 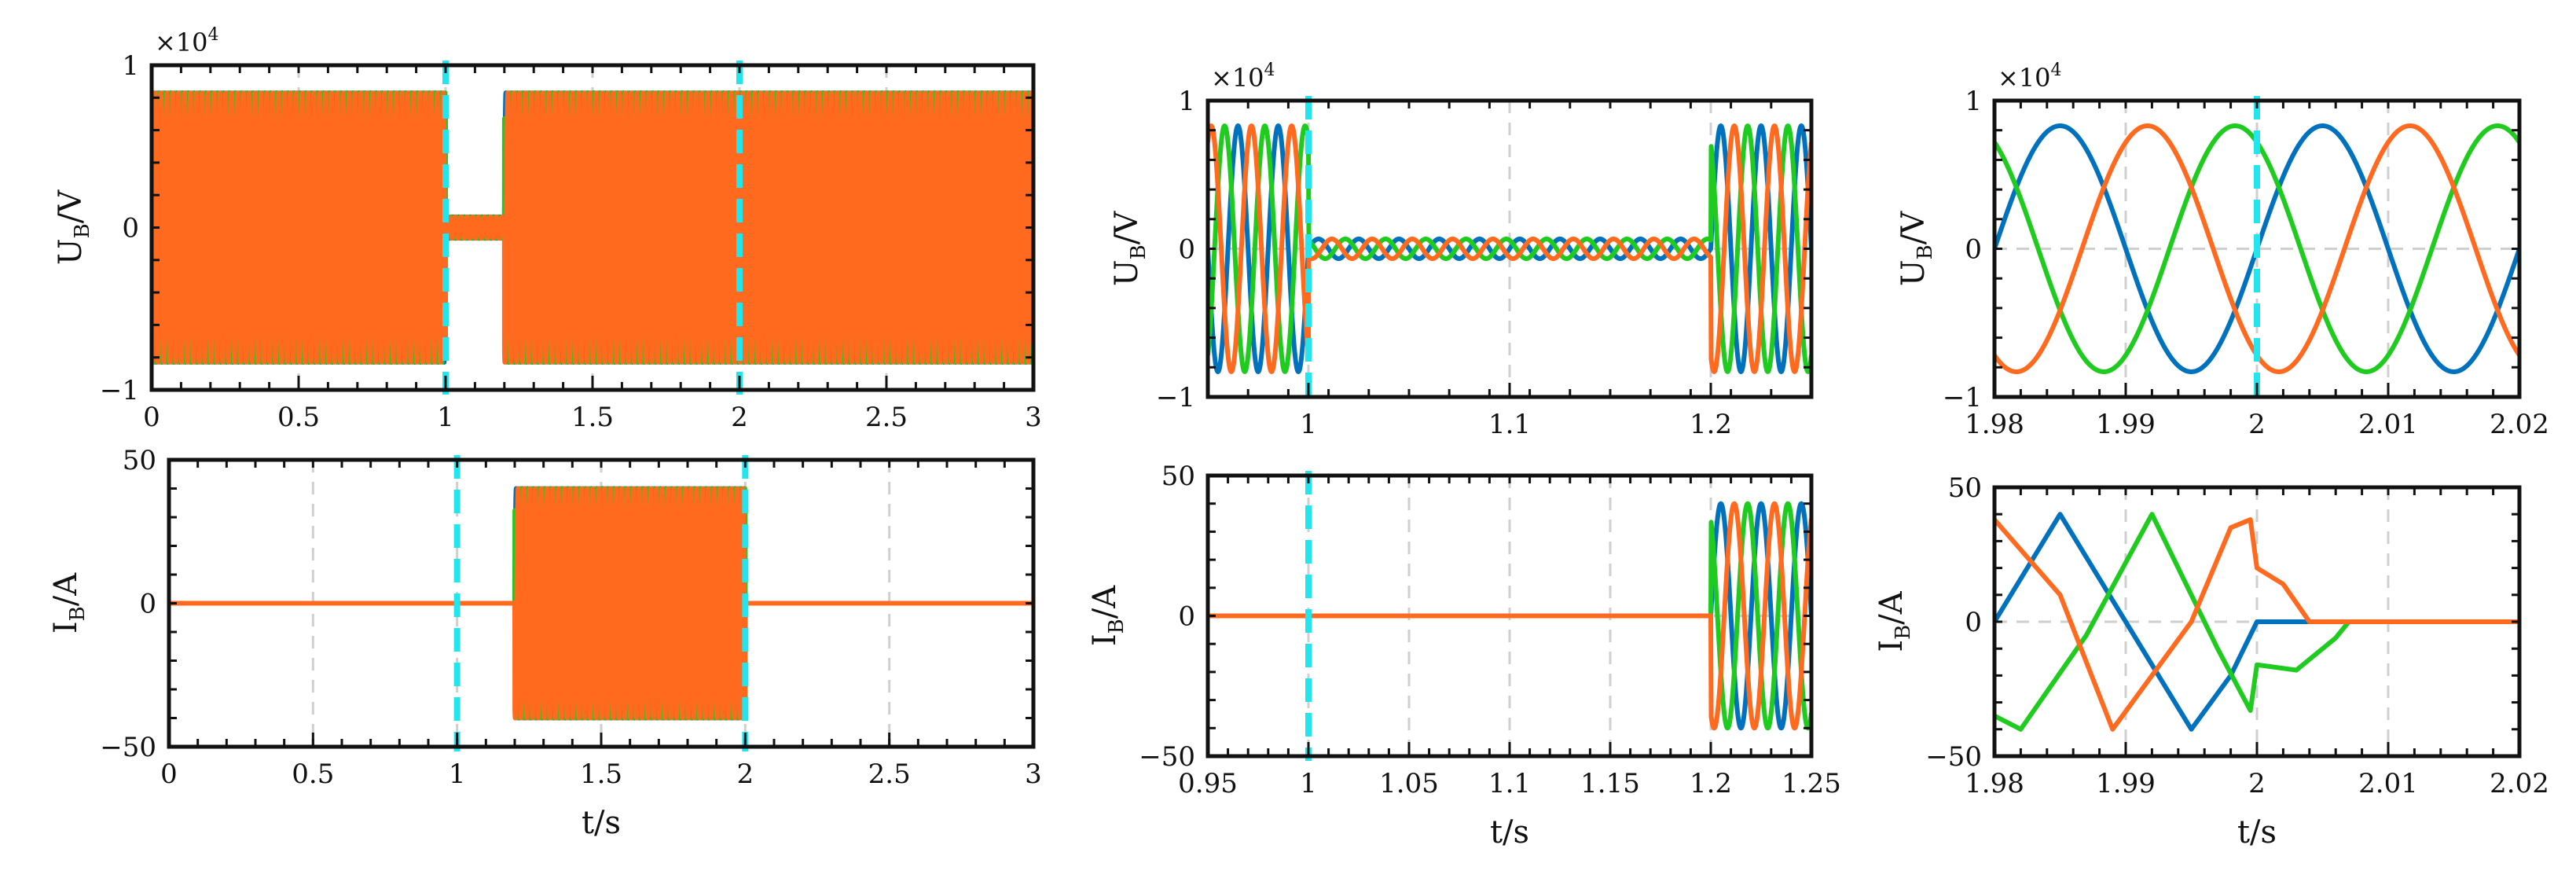 I want to click on series-phase-c, so click(x=2256, y=622).